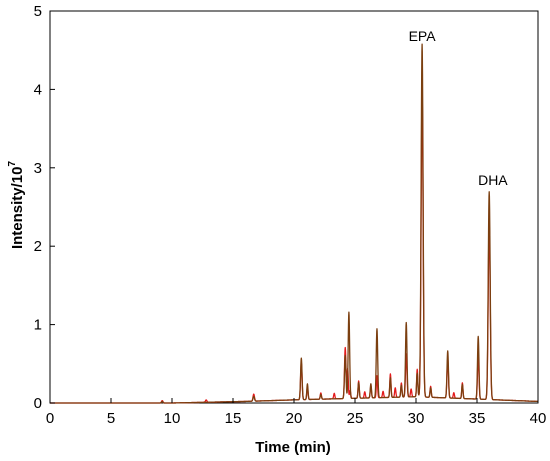 The height and width of the screenshot is (461, 550). Describe the element at coordinates (294, 418) in the screenshot. I see `x-tick-label: 20` at that location.